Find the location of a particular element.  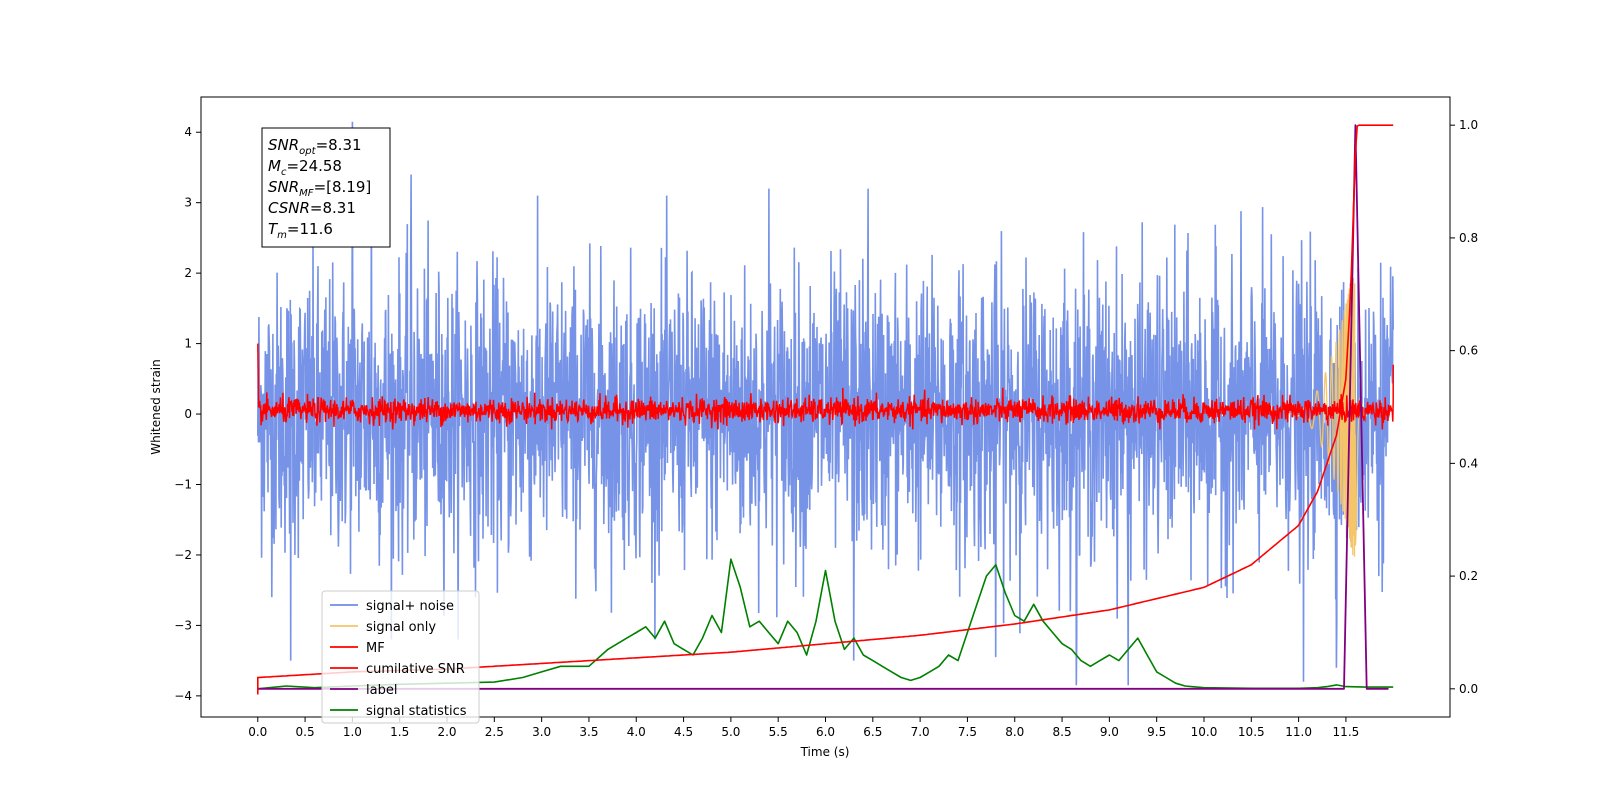

y2-tick-label: 0.0 is located at coordinates (1468, 689).